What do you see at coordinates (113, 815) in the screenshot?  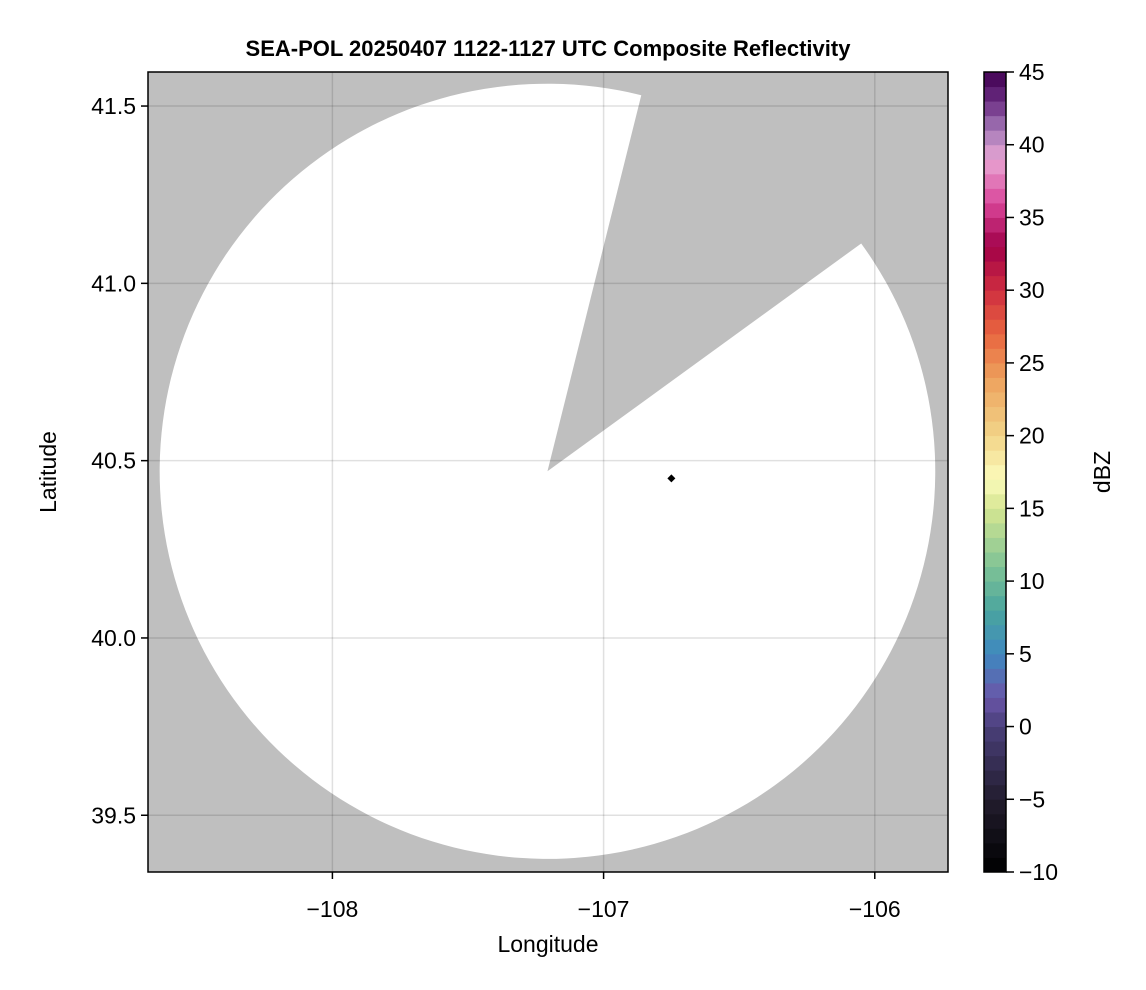 I see `y-tick-label: 39.5` at bounding box center [113, 815].